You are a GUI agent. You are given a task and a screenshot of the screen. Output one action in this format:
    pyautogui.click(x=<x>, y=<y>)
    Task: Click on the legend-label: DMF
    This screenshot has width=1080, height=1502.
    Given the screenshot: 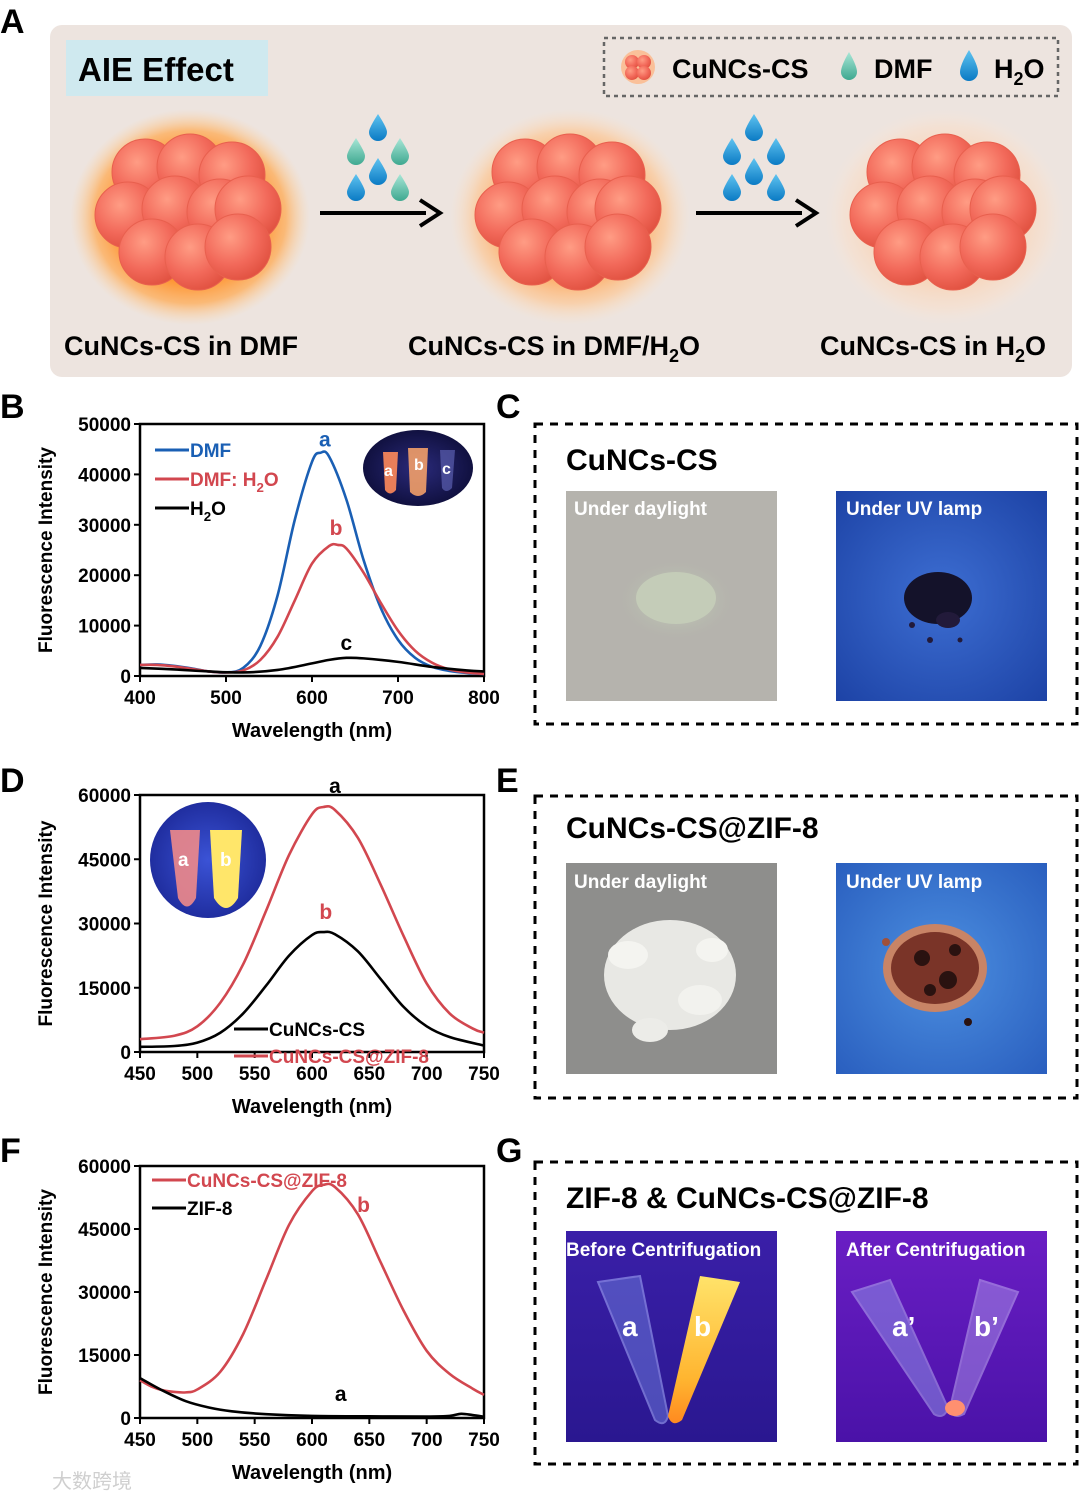 What is the action you would take?
    pyautogui.click(x=210, y=451)
    